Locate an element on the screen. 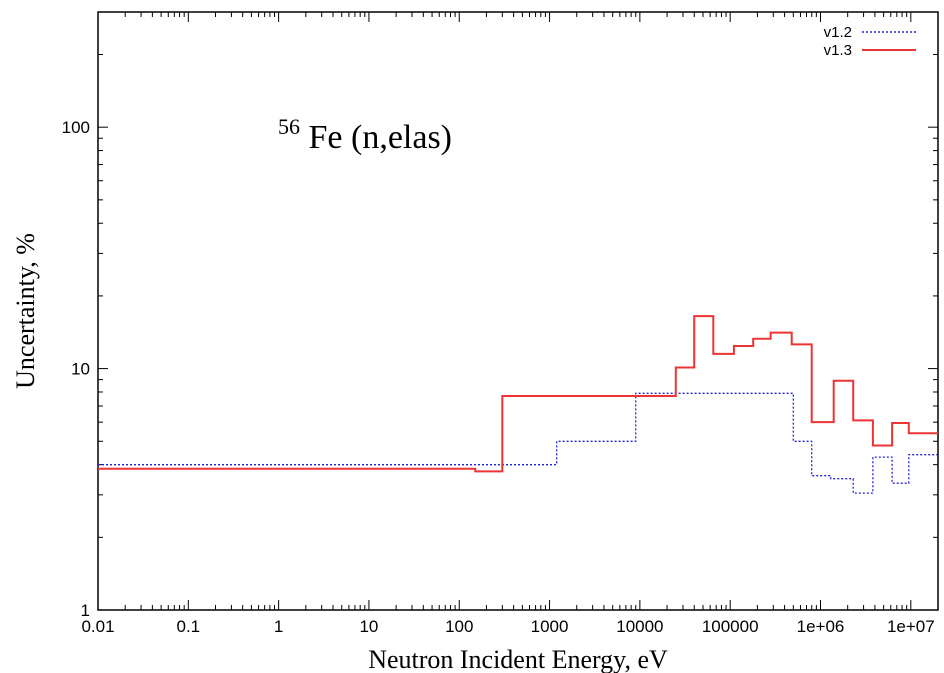 This screenshot has height=673, width=944. y-tick-label: 100 is located at coordinates (76, 127).